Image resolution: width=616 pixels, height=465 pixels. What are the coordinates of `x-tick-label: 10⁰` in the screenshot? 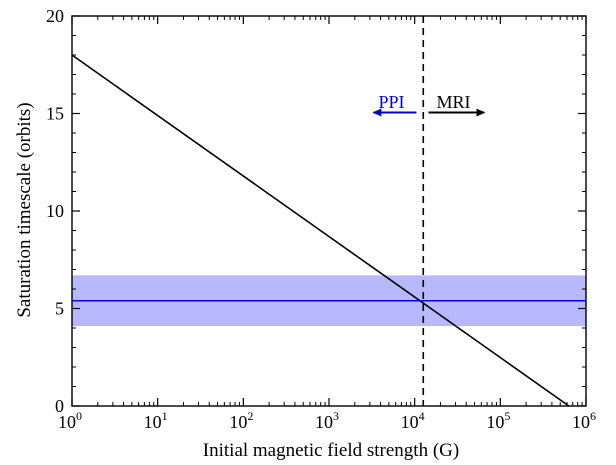 It's located at (70, 420).